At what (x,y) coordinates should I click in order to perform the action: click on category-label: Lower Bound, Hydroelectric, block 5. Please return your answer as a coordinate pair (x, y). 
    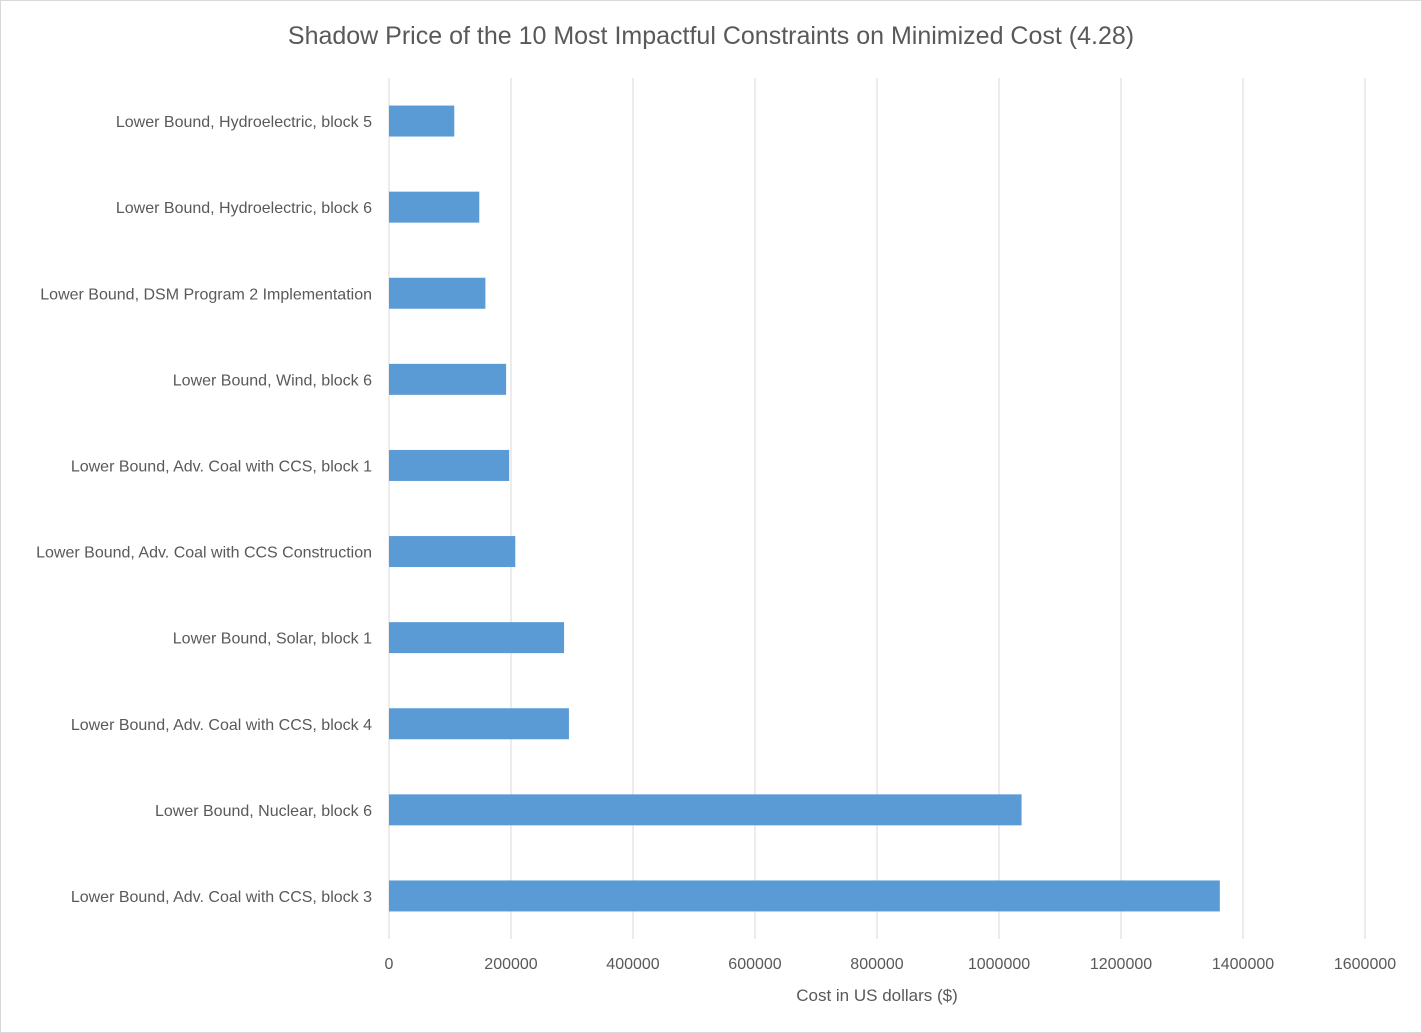
    Looking at the image, I should click on (244, 122).